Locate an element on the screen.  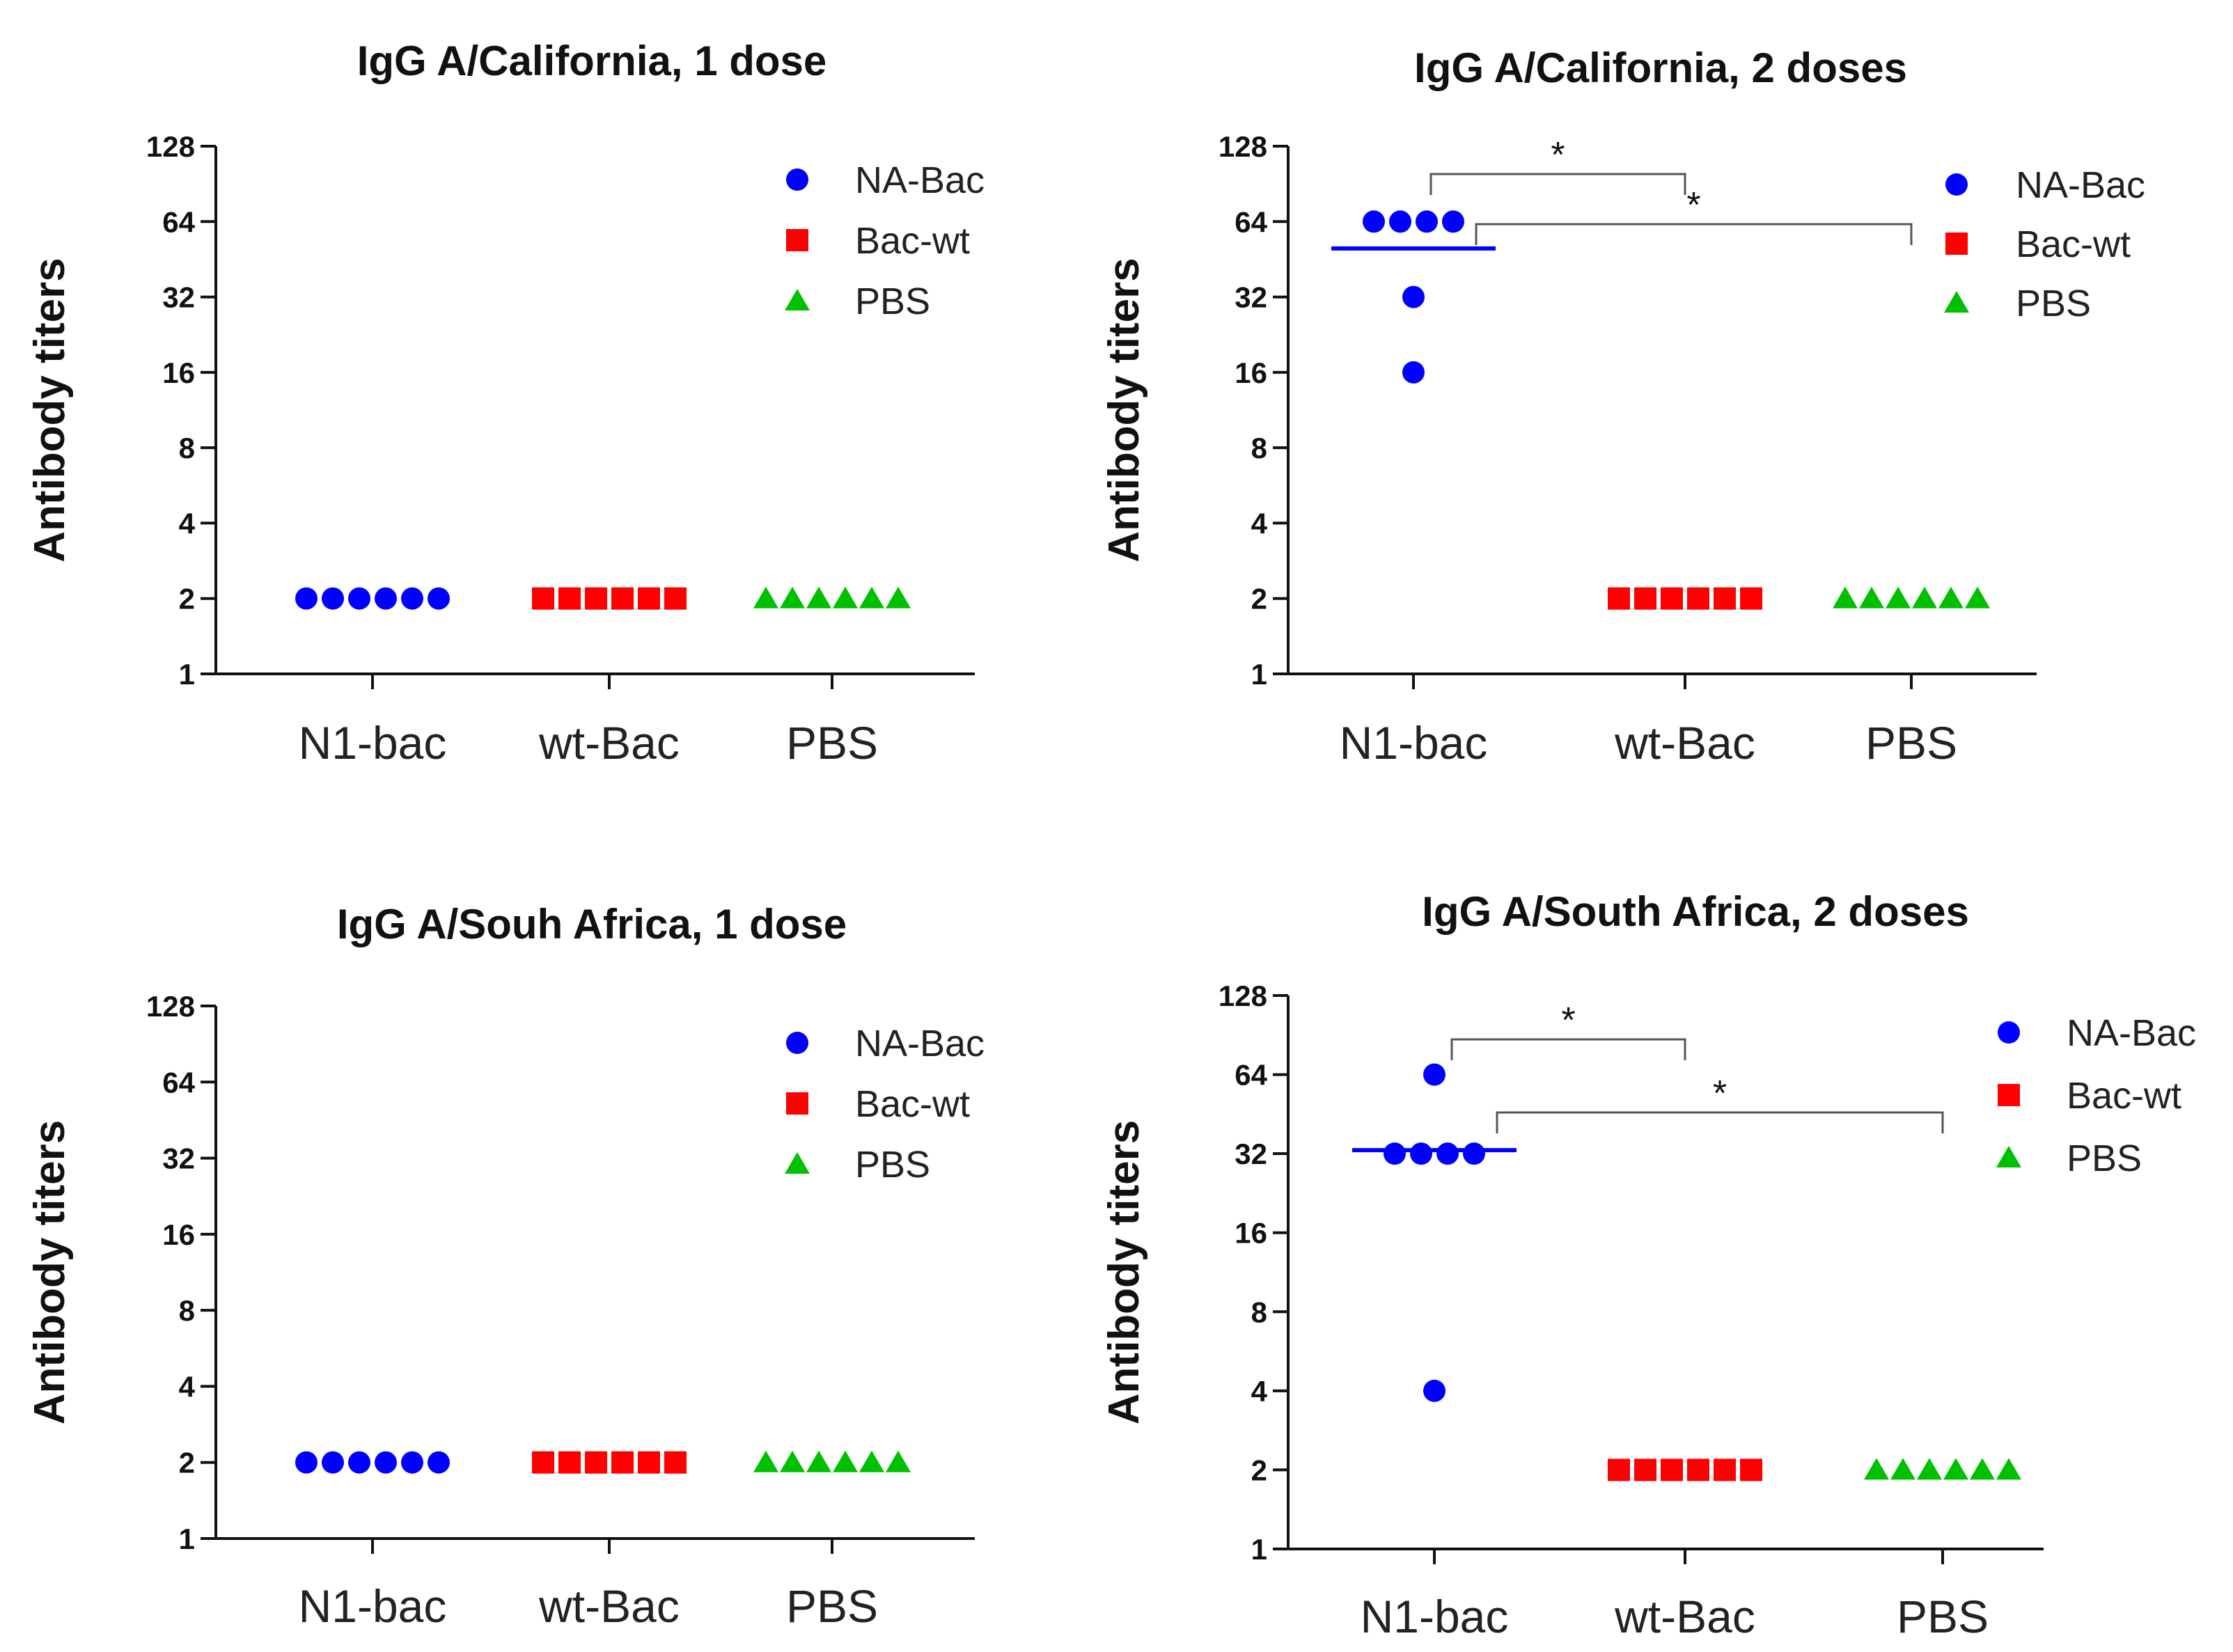
significance-star: * is located at coordinates (1558, 155).